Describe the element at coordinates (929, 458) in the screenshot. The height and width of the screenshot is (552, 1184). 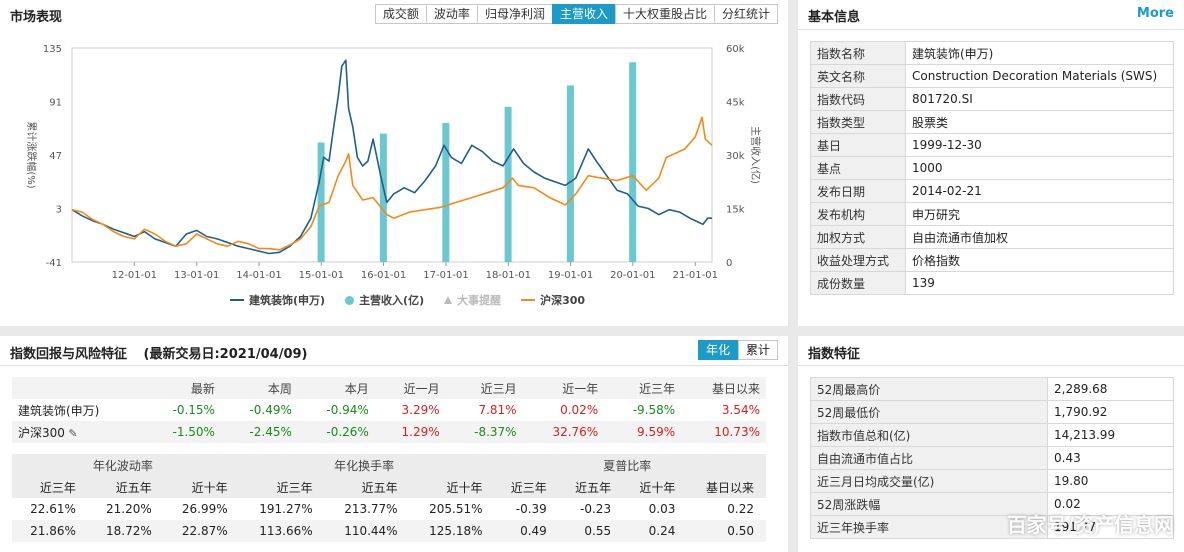
I see `row-key: 自由流通市值占比` at that location.